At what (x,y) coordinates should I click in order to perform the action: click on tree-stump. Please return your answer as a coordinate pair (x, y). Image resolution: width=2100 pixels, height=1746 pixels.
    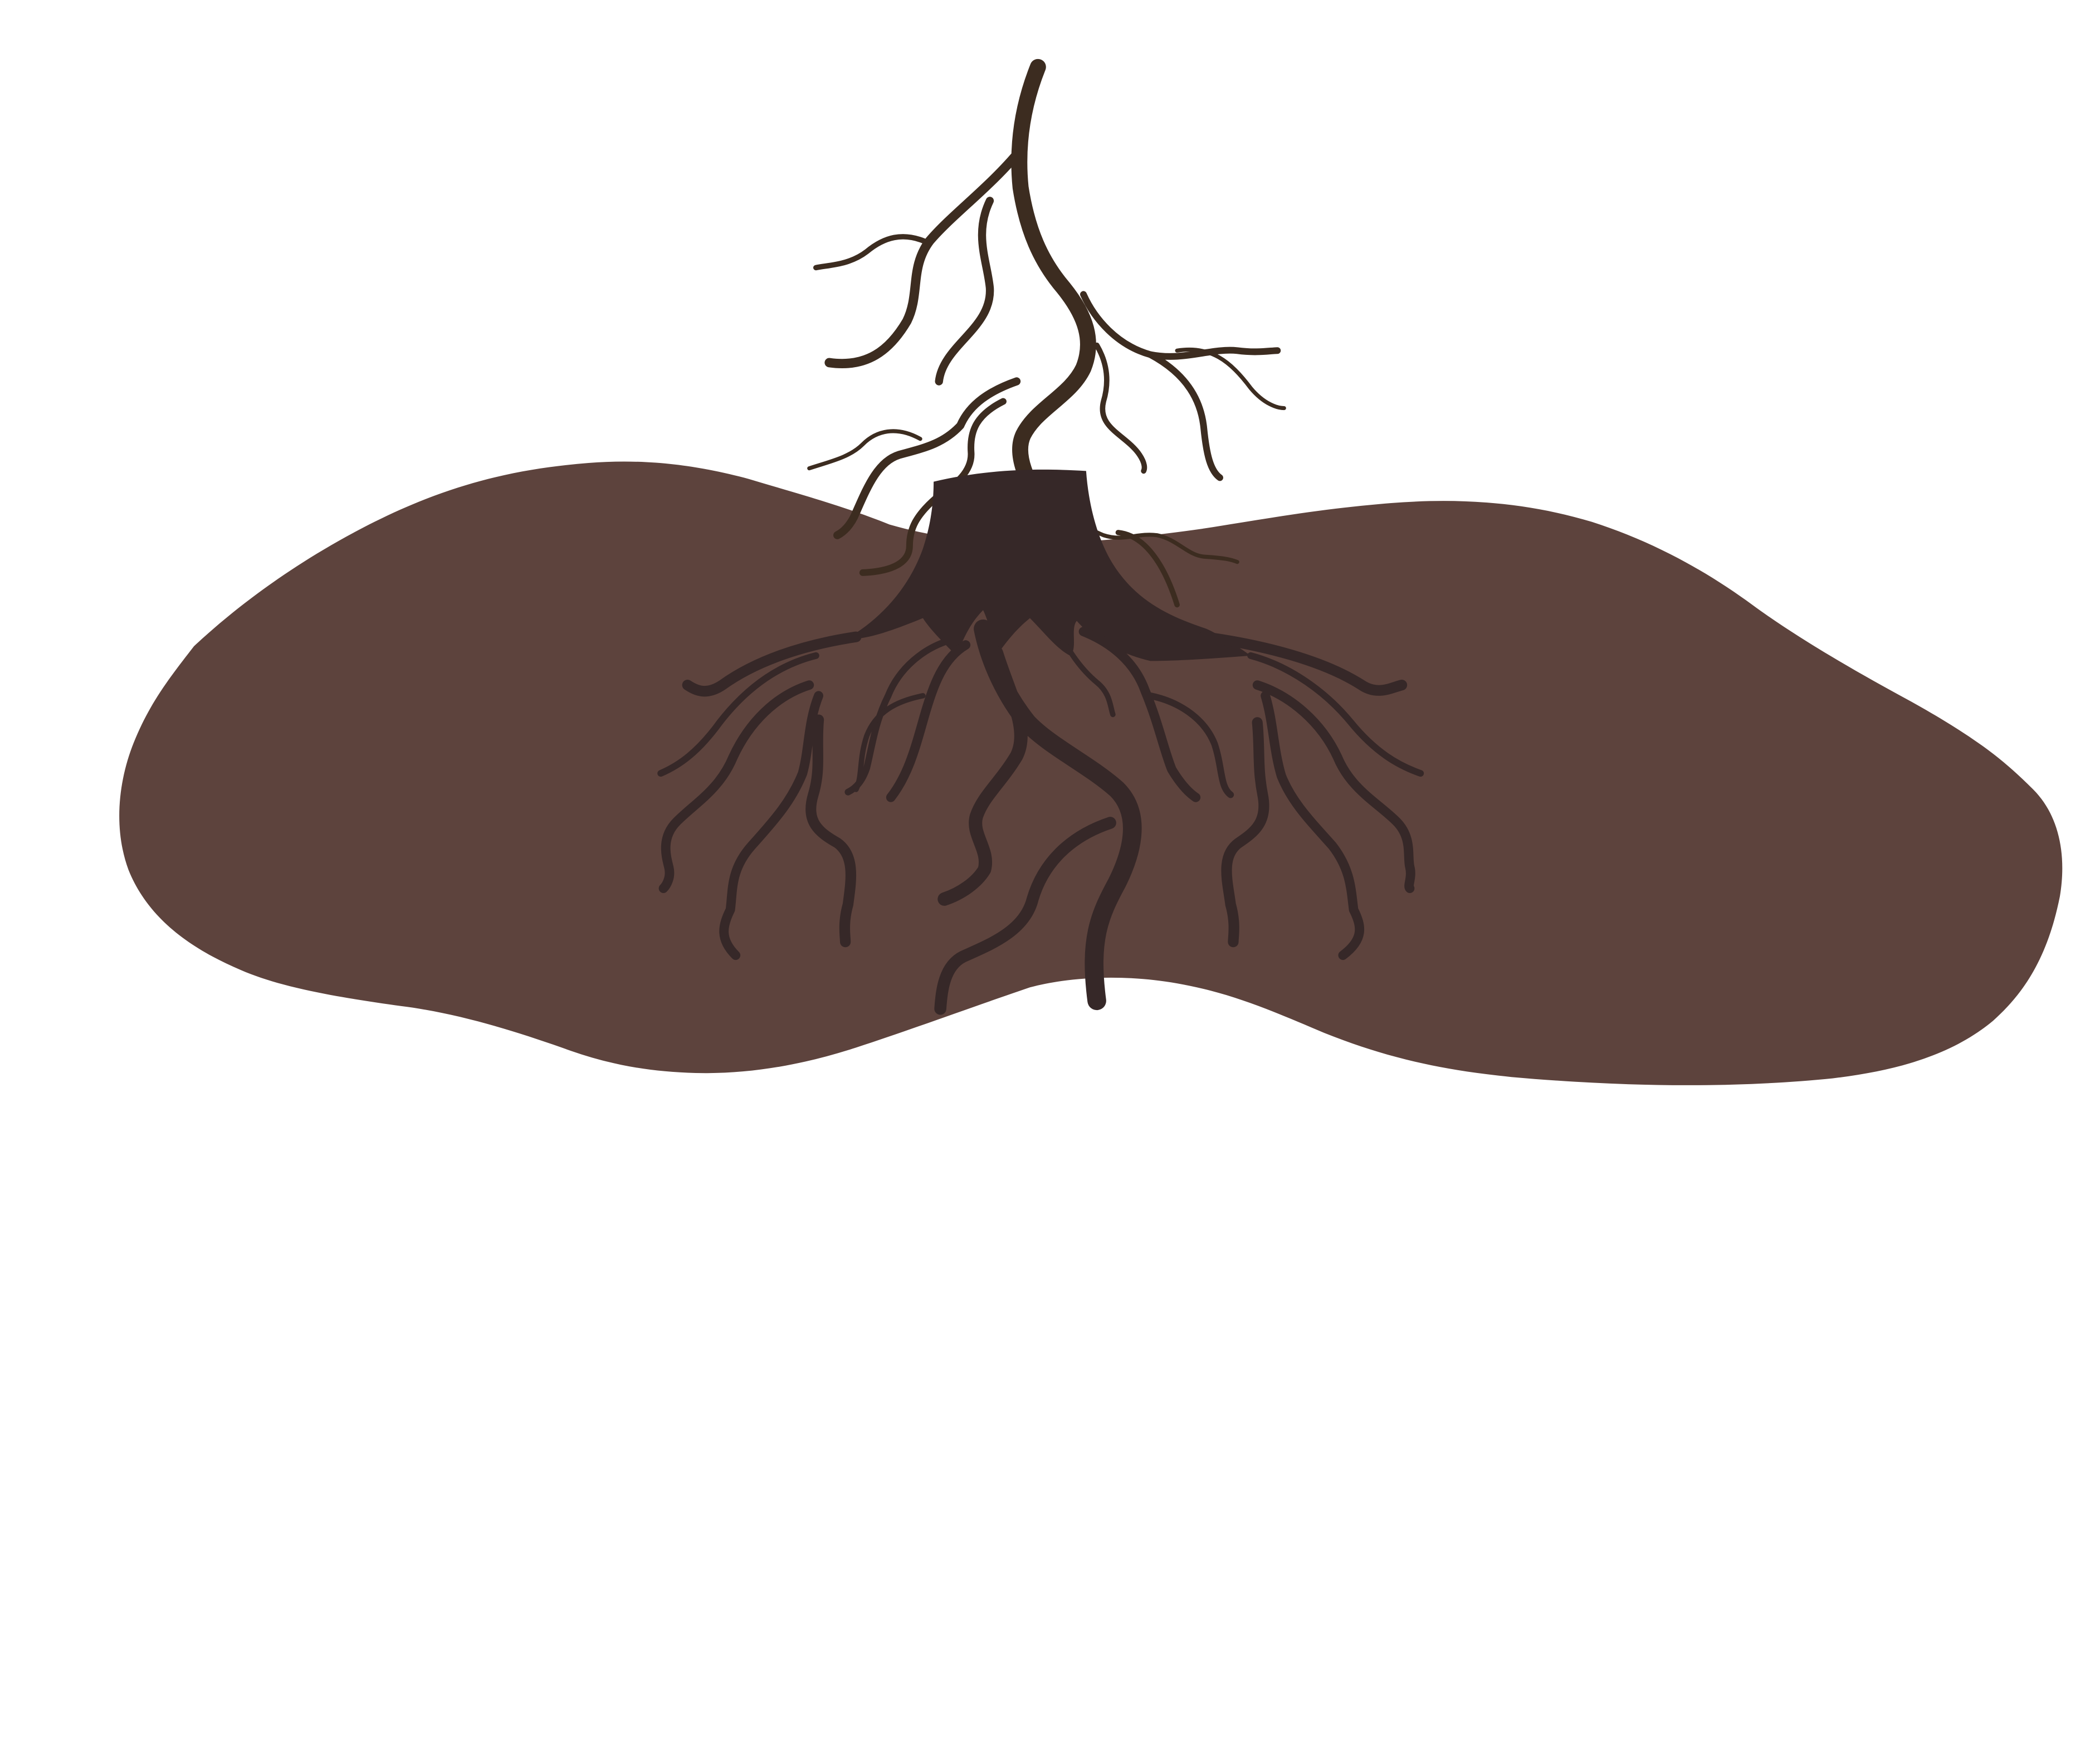
    Looking at the image, I should click on (1048, 565).